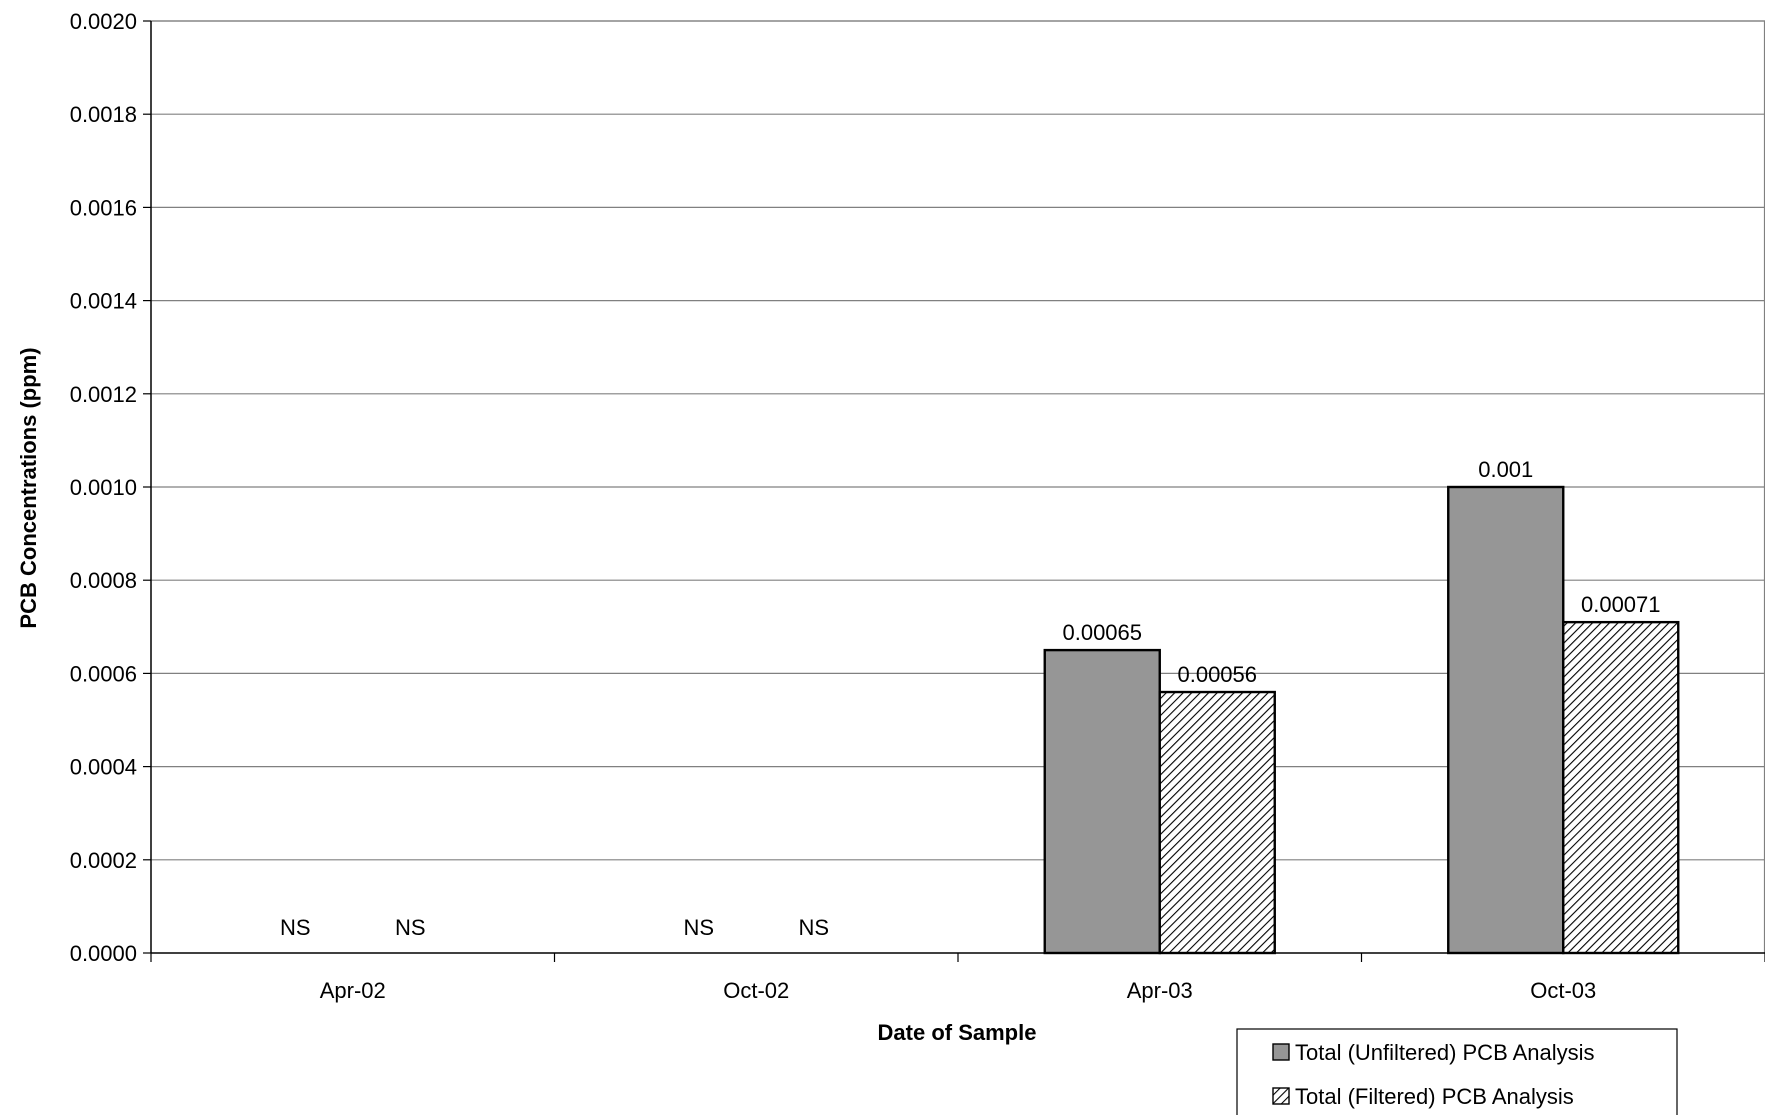 Image resolution: width=1765 pixels, height=1120 pixels. Describe the element at coordinates (103, 21) in the screenshot. I see `y-tick-label: 0.0020` at that location.